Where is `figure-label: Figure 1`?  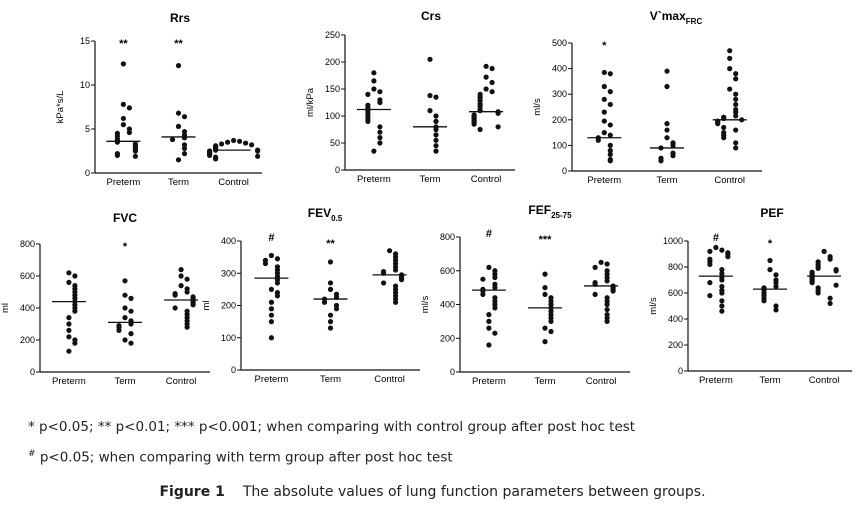 figure-label: Figure 1 is located at coordinates (192, 492).